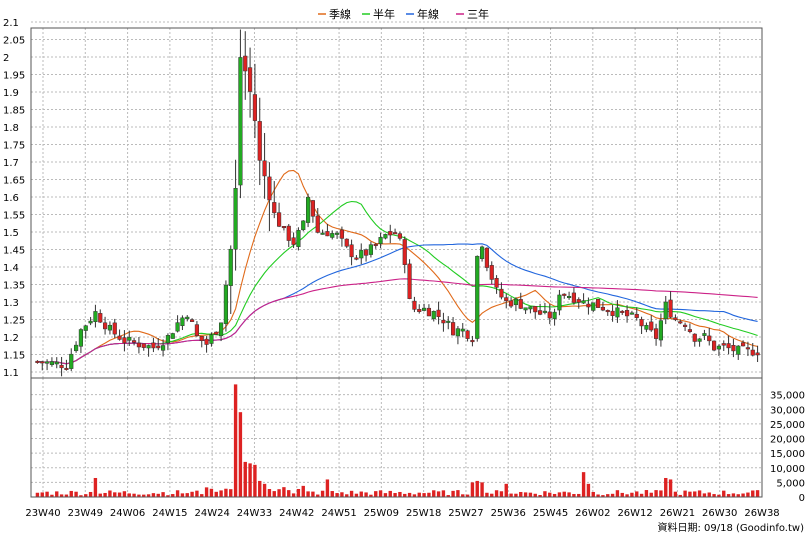  What do you see at coordinates (14, 146) in the screenshot?
I see `price-tick-label: 1.75` at bounding box center [14, 146].